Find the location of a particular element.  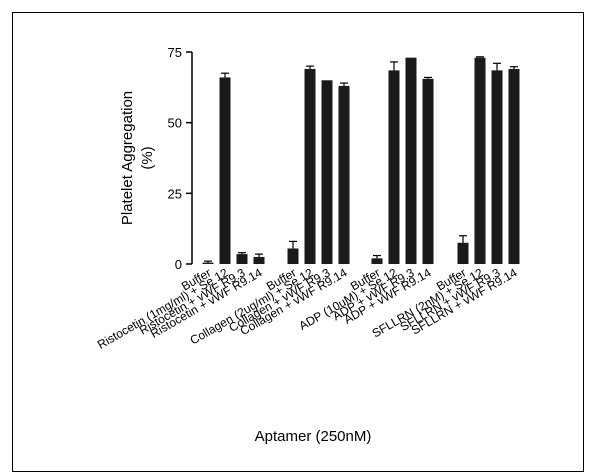

y-axis-label: Platelet Aggregation is located at coordinates (127, 158).